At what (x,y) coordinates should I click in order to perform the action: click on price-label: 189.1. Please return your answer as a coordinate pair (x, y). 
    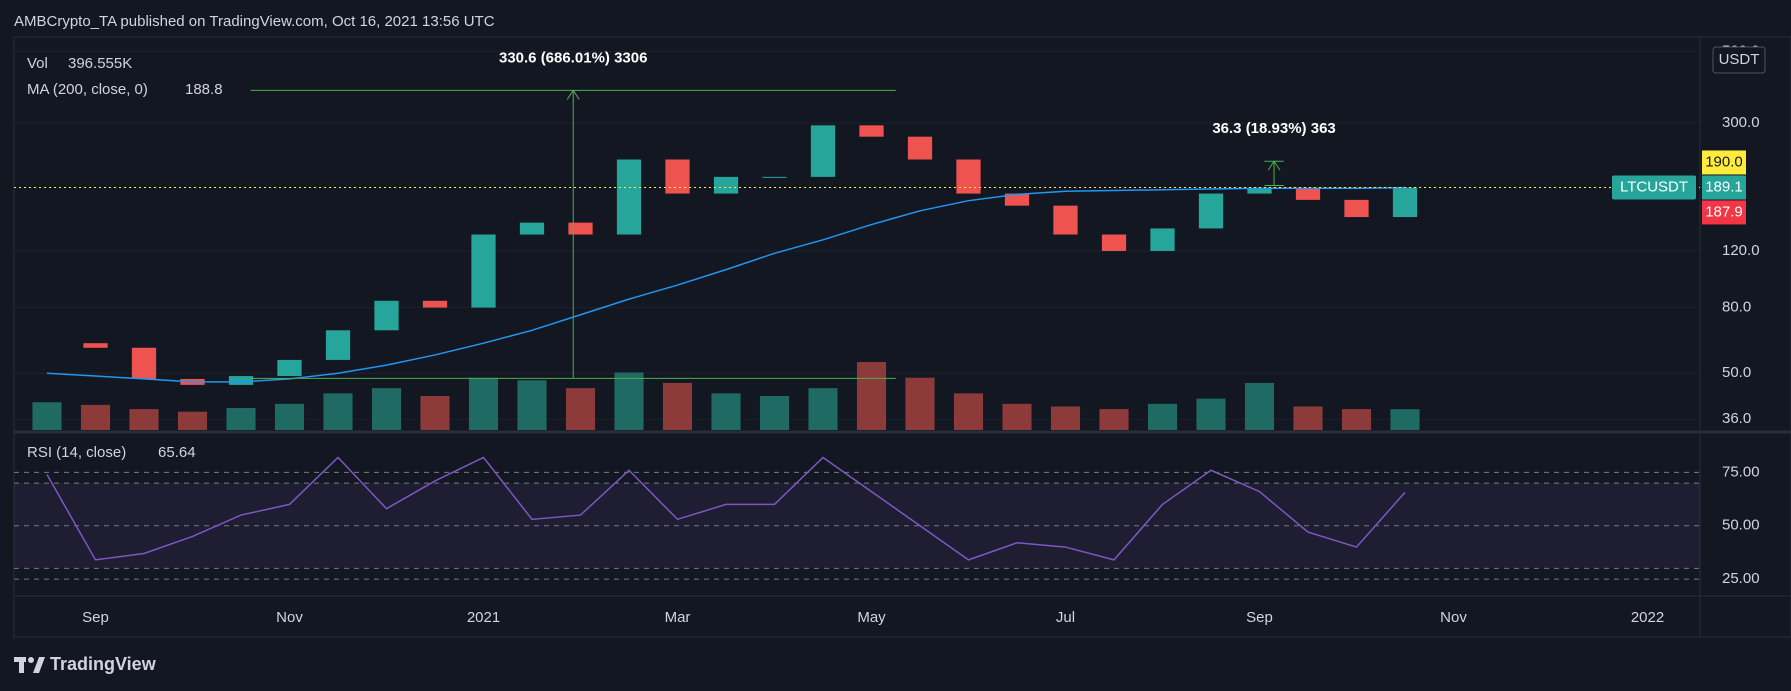
    Looking at the image, I should click on (1724, 186).